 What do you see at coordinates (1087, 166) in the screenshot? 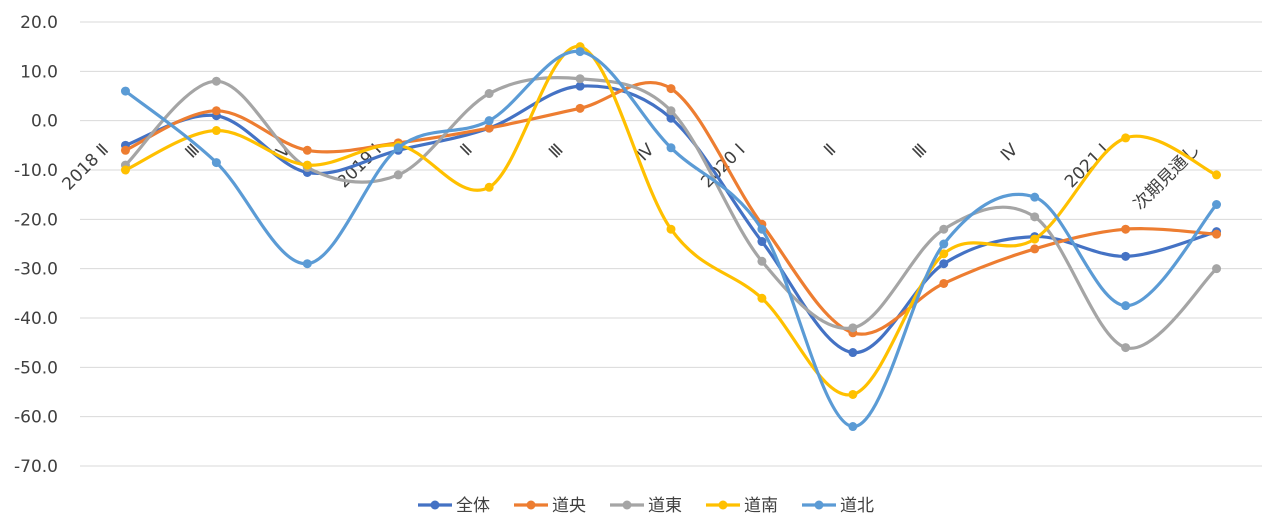
I see `x-tick-label: 2021 Ⅰ` at bounding box center [1087, 166].